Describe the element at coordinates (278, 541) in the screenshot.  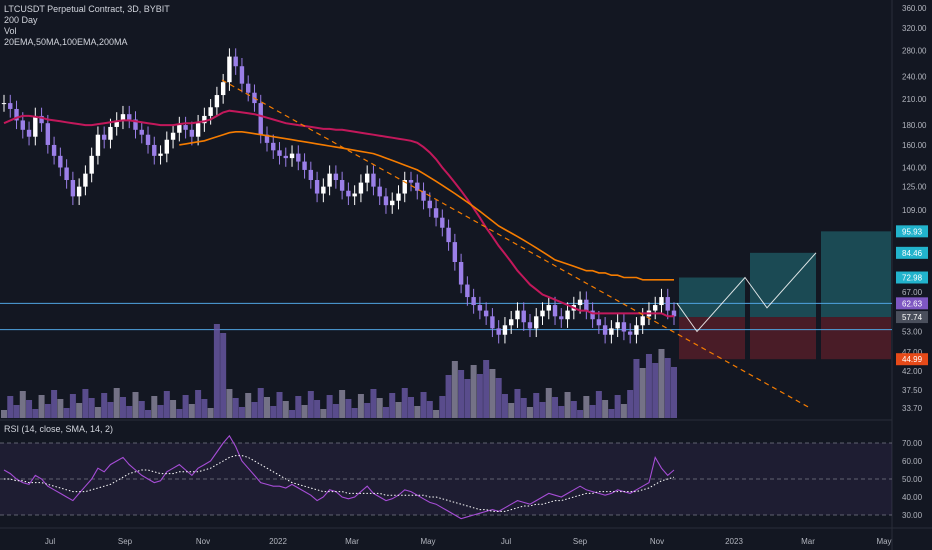
I see `time-tick: 2022` at that location.